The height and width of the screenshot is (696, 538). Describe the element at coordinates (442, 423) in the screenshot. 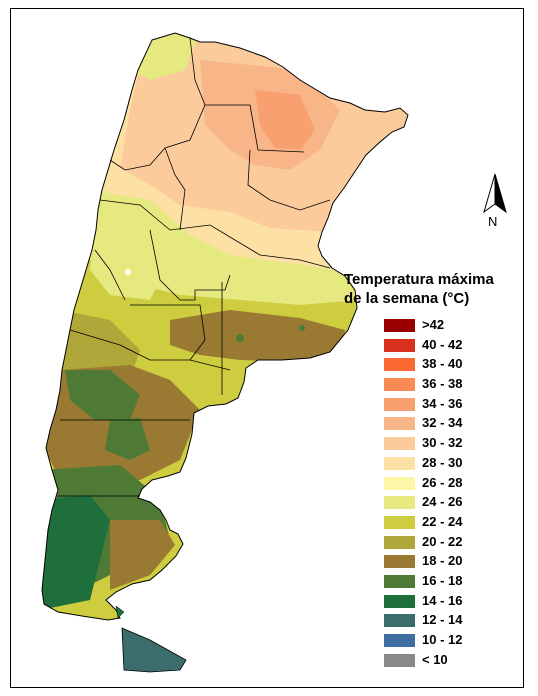

I see `legend-label: 32 - 34` at that location.